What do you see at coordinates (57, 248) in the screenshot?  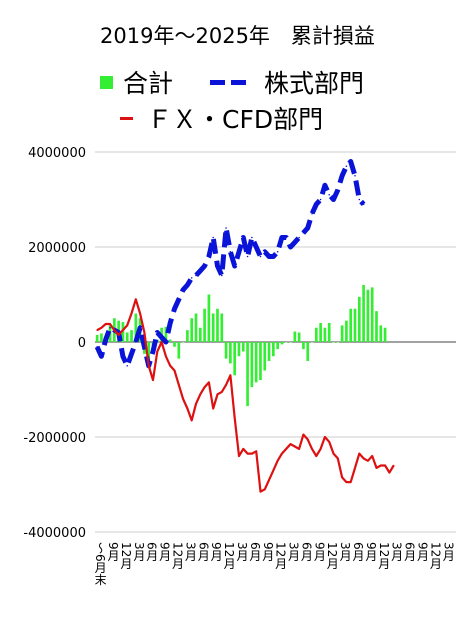 I see `y-tick-label: 2000000` at bounding box center [57, 248].